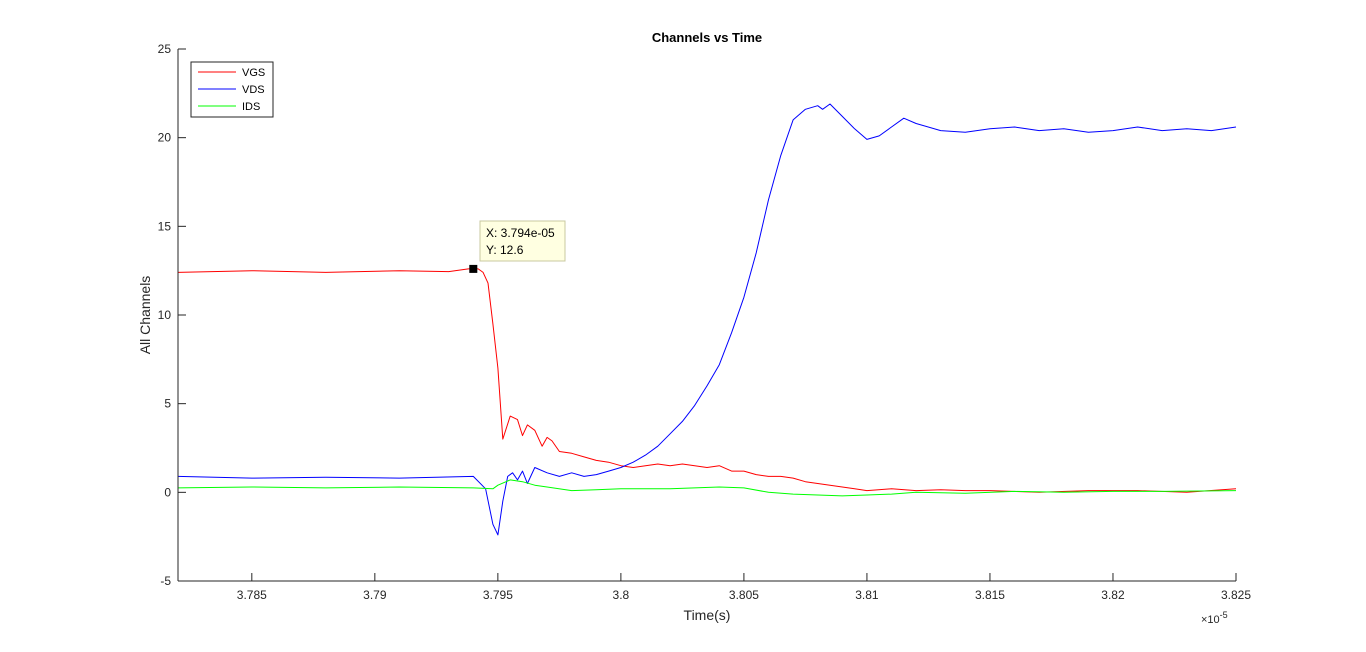 This screenshot has height=652, width=1366. What do you see at coordinates (167, 404) in the screenshot?
I see `y-tick-label: 5` at bounding box center [167, 404].